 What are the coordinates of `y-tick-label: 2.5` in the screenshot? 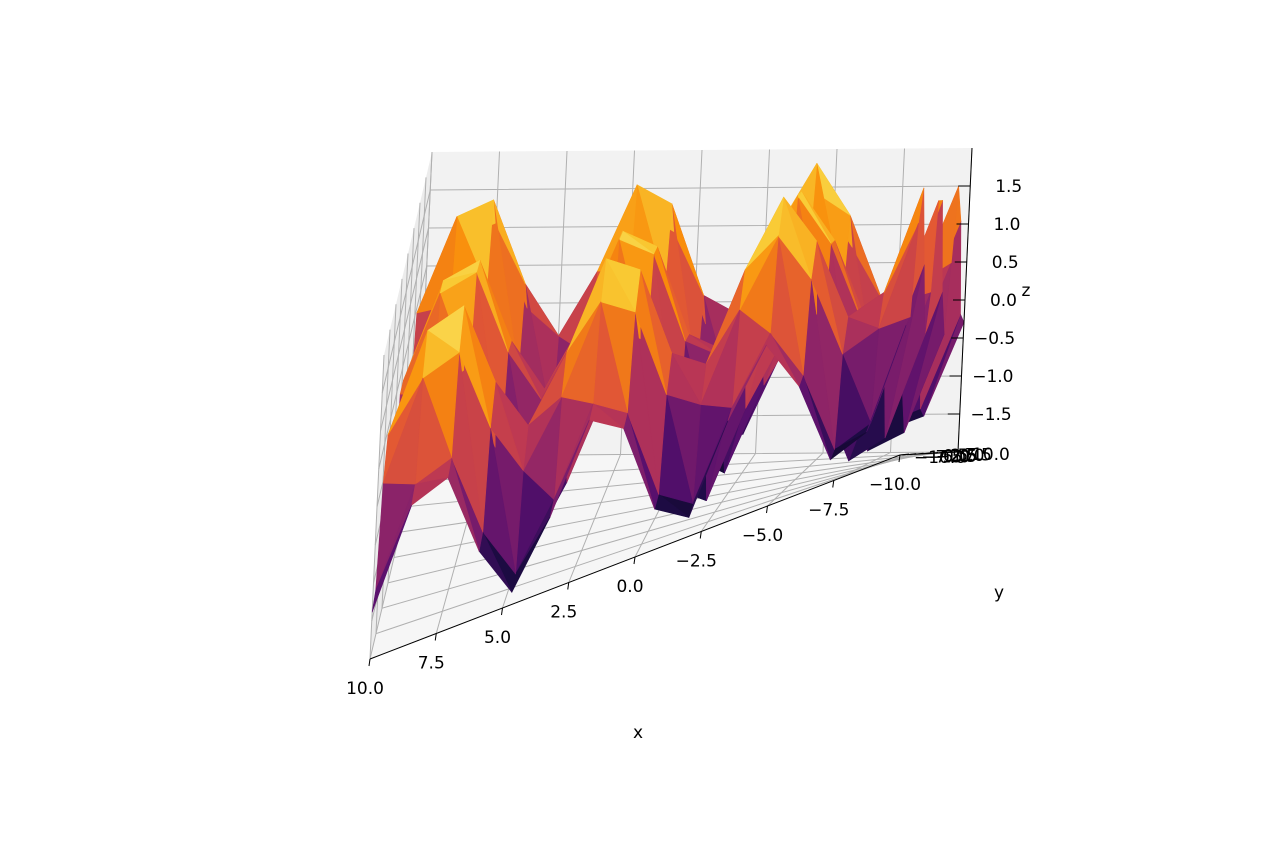 It's located at (963, 456).